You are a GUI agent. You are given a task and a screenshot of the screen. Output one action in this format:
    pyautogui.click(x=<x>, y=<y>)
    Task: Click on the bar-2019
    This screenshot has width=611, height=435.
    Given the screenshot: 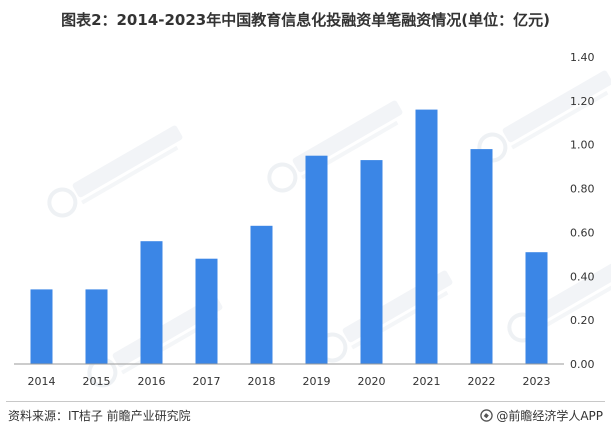 What is the action you would take?
    pyautogui.click(x=316, y=259)
    